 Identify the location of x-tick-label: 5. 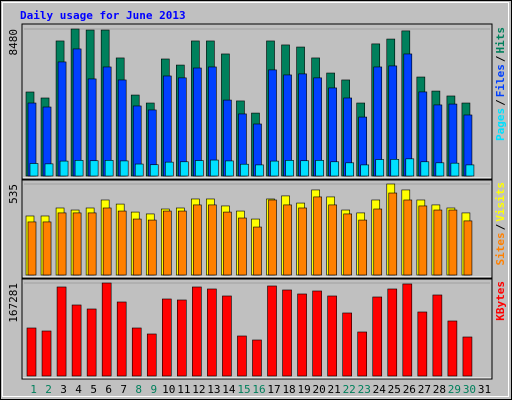
(93, 389).